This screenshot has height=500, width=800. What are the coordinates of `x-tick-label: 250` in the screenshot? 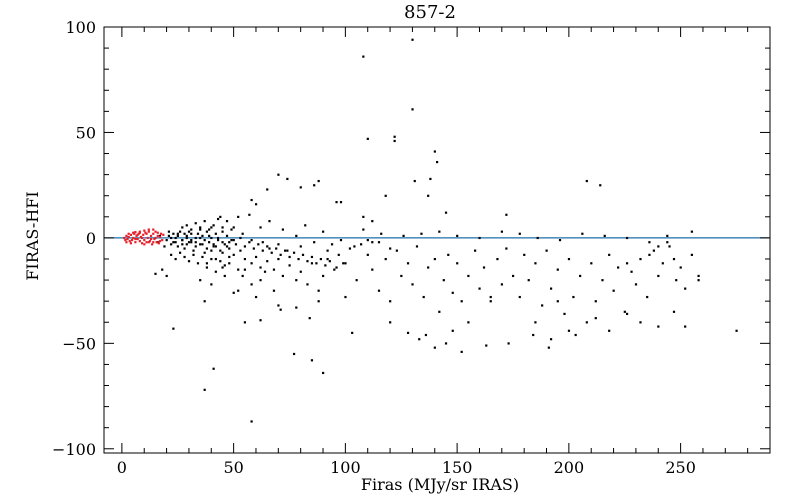 It's located at (680, 467).